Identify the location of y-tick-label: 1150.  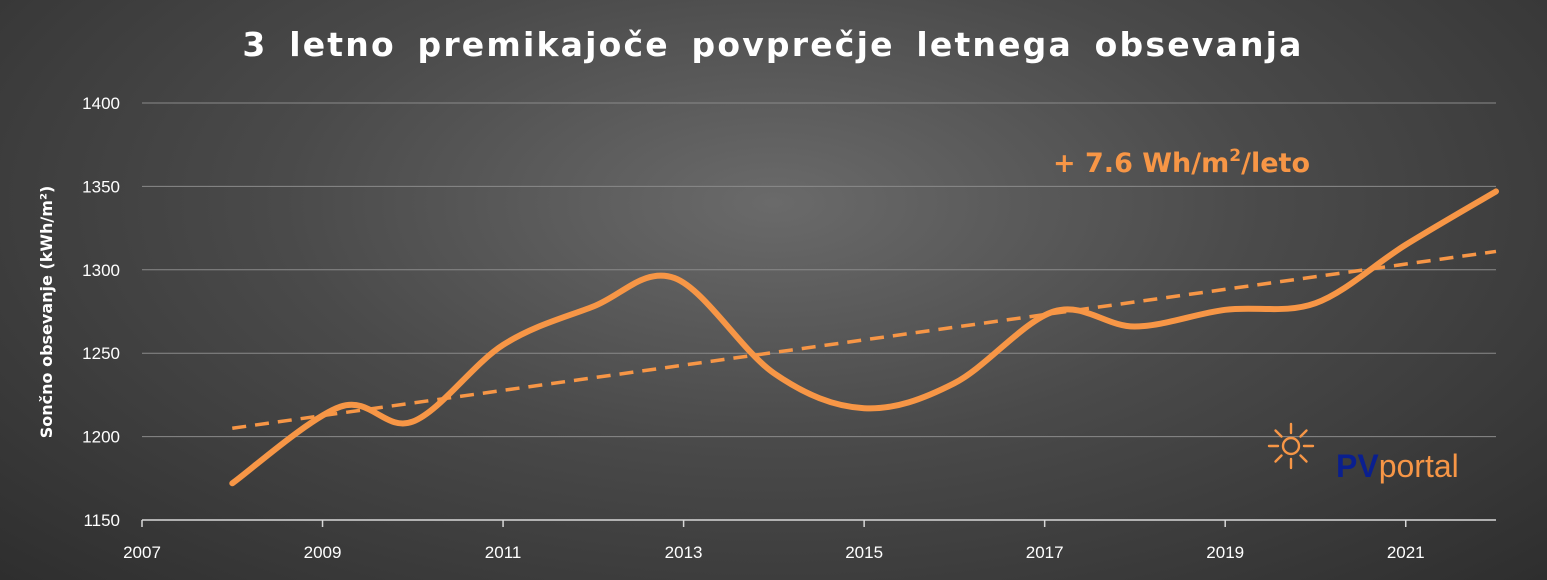
(101, 520).